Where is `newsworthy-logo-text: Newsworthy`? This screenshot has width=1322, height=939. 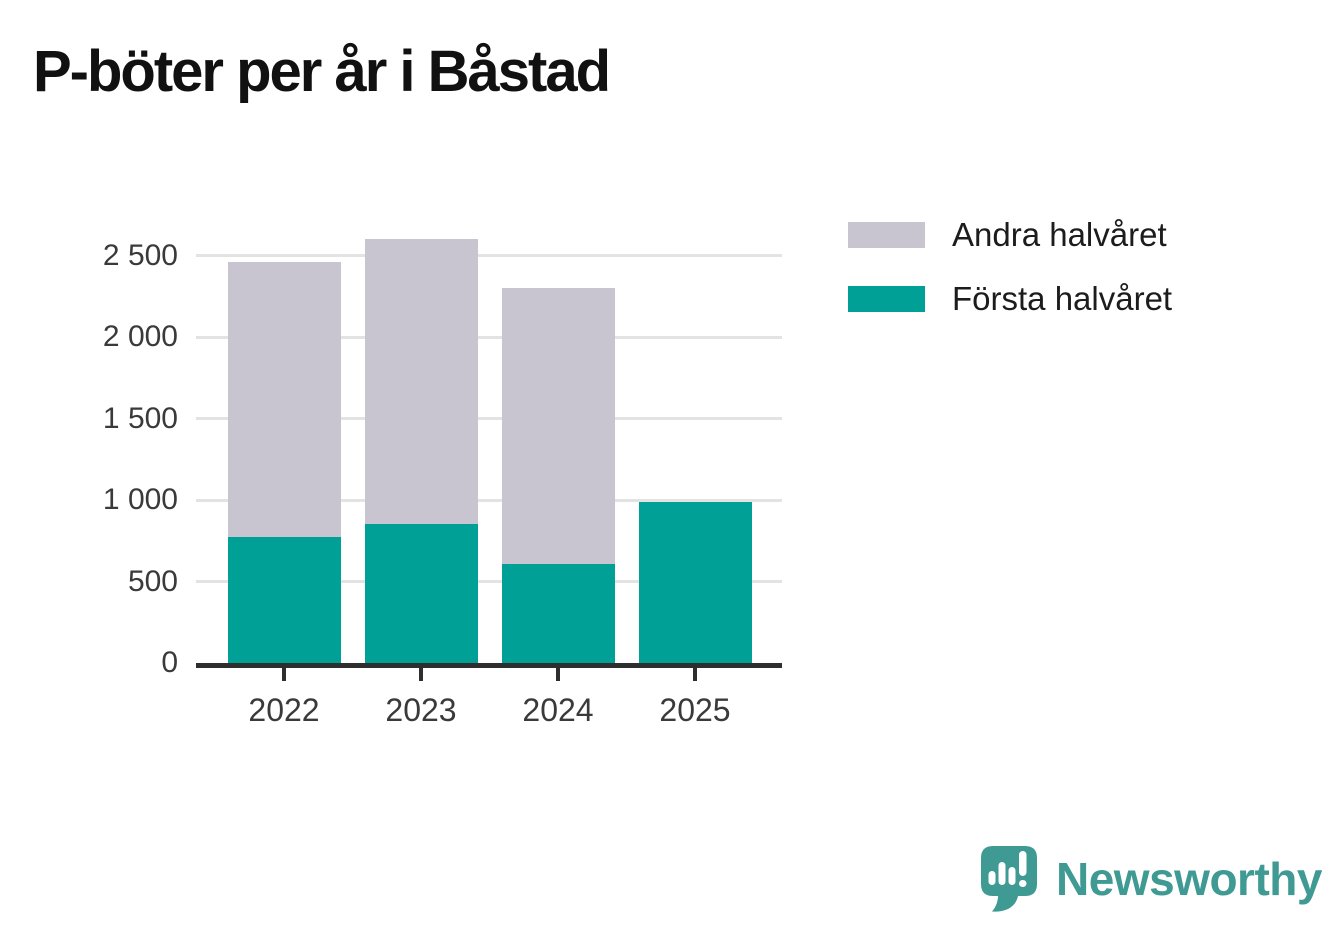
newsworthy-logo-text: Newsworthy is located at coordinates (1189, 879).